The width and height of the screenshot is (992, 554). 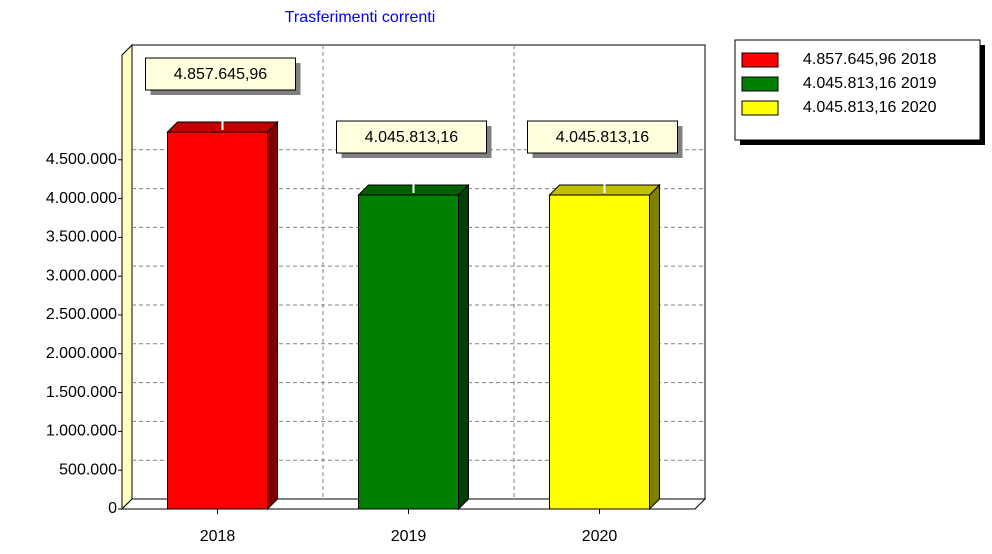 I want to click on y-tick-label: 4.000.000, so click(x=81, y=198).